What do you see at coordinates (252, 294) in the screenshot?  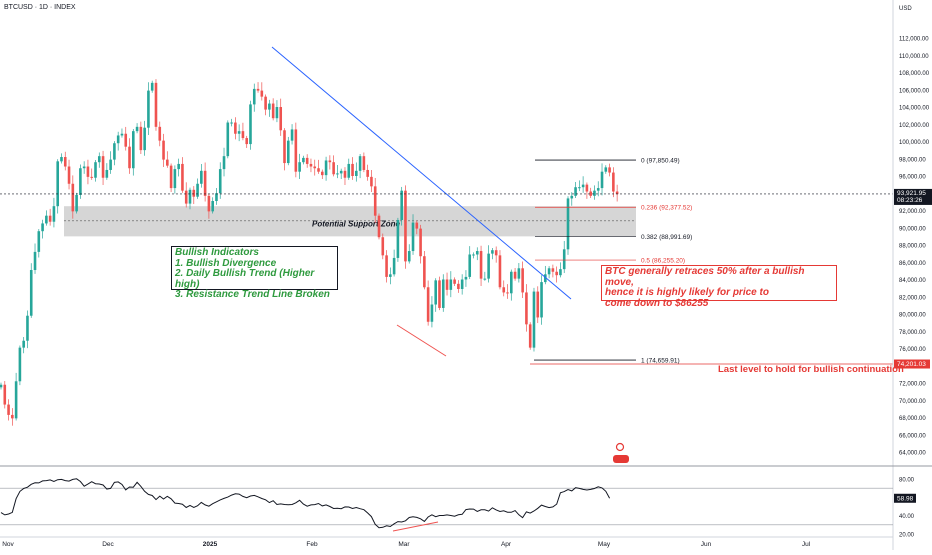 I see `bullish-item: 3. Resistance Trend Line Broken` at bounding box center [252, 294].